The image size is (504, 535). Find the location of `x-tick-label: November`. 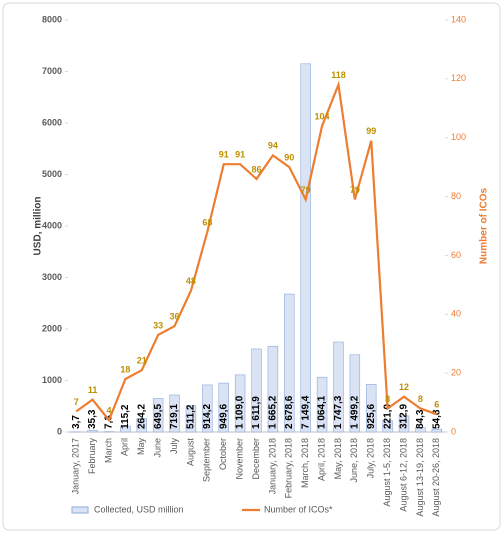

x-tick-label: November is located at coordinates (239, 459).